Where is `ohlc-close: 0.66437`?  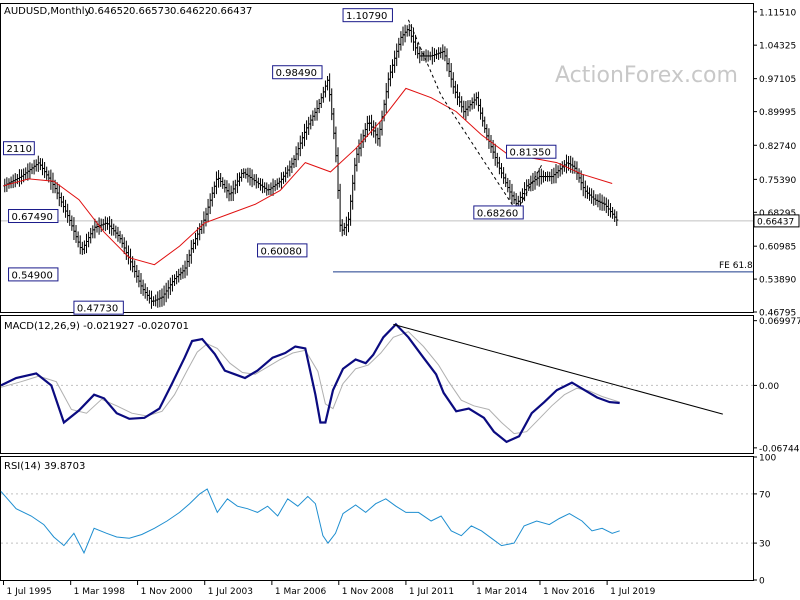 ohlc-close: 0.66437 is located at coordinates (231, 11).